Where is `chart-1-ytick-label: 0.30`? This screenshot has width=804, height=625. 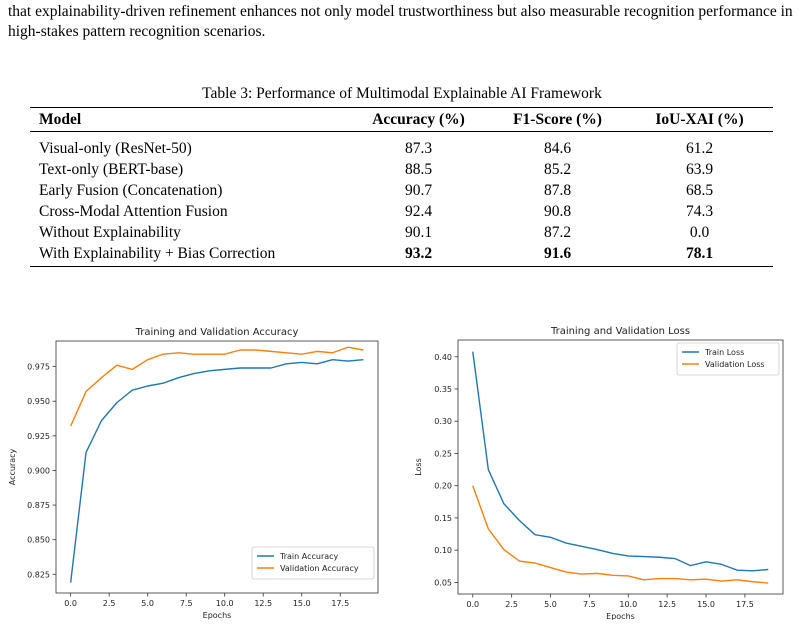 chart-1-ytick-label: 0.30 is located at coordinates (443, 421).